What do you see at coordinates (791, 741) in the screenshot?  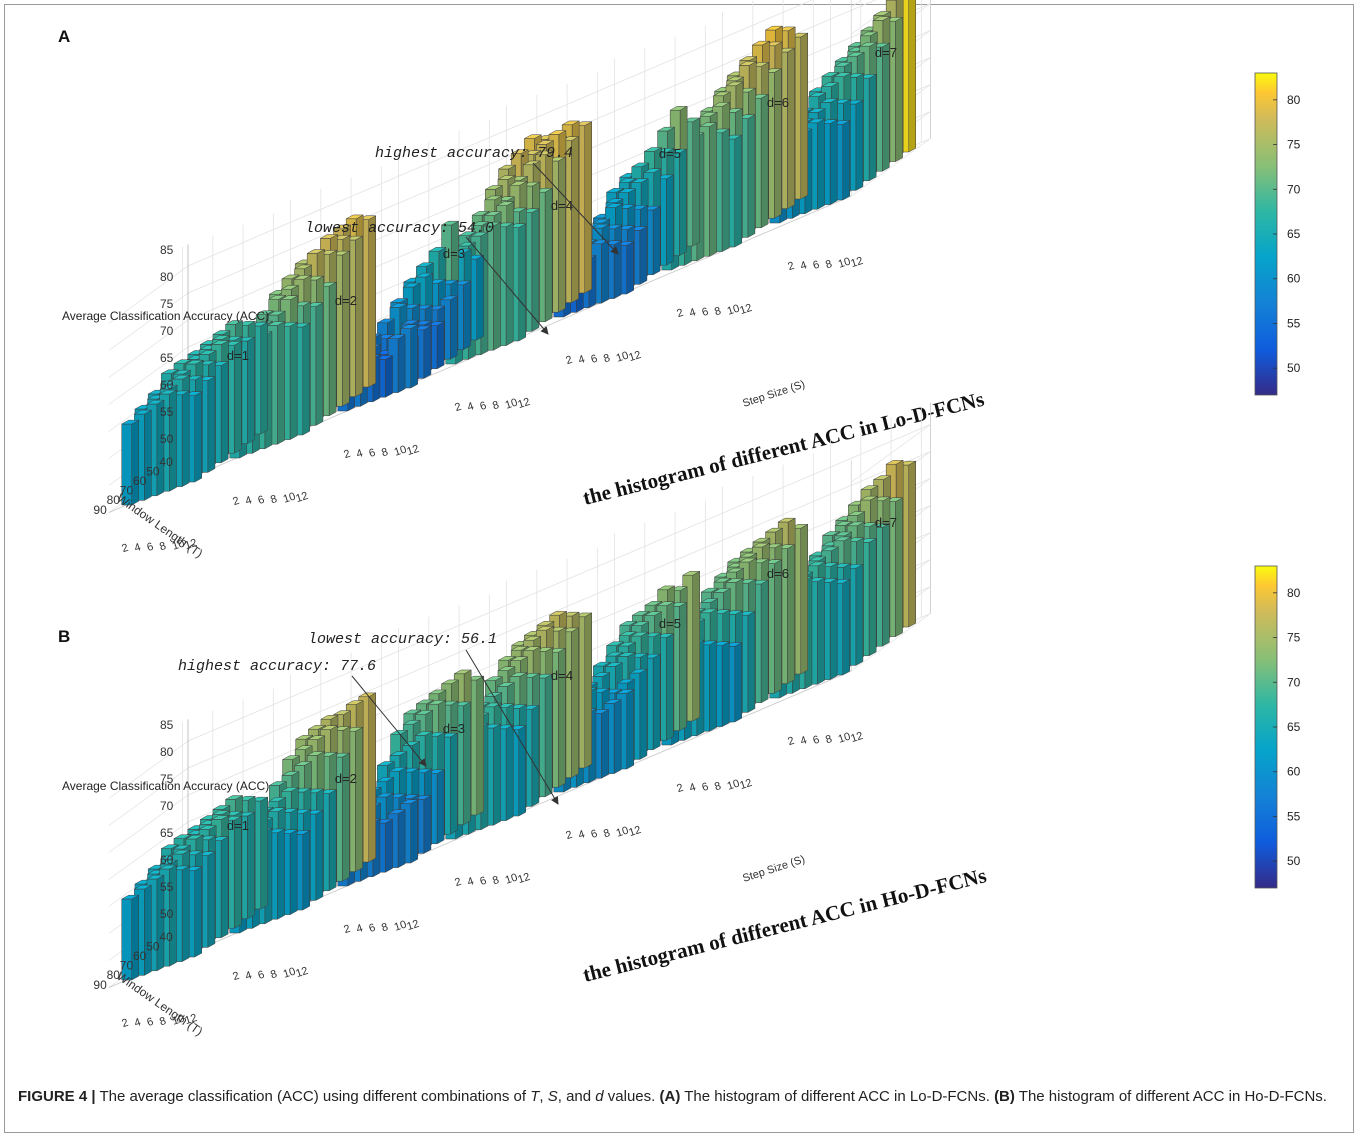 I see `step-tick-label: 2` at bounding box center [791, 741].